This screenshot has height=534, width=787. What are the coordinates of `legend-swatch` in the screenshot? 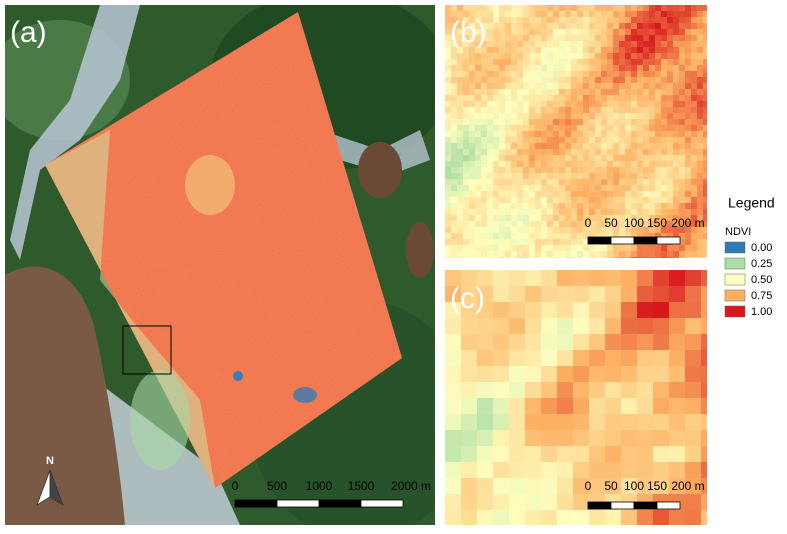 It's located at (735, 247).